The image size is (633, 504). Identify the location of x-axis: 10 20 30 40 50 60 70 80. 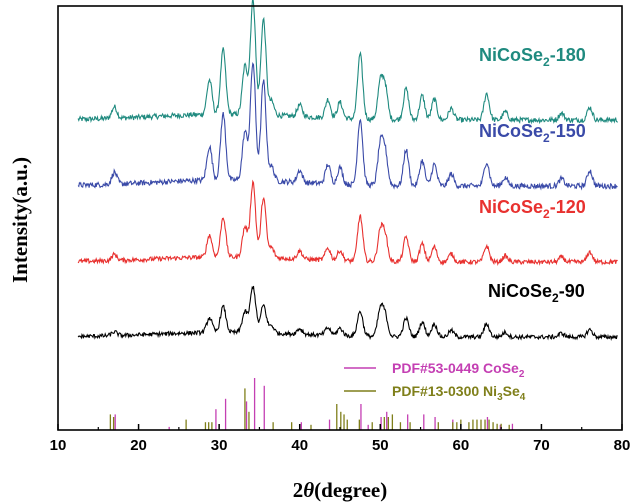
(340, 439).